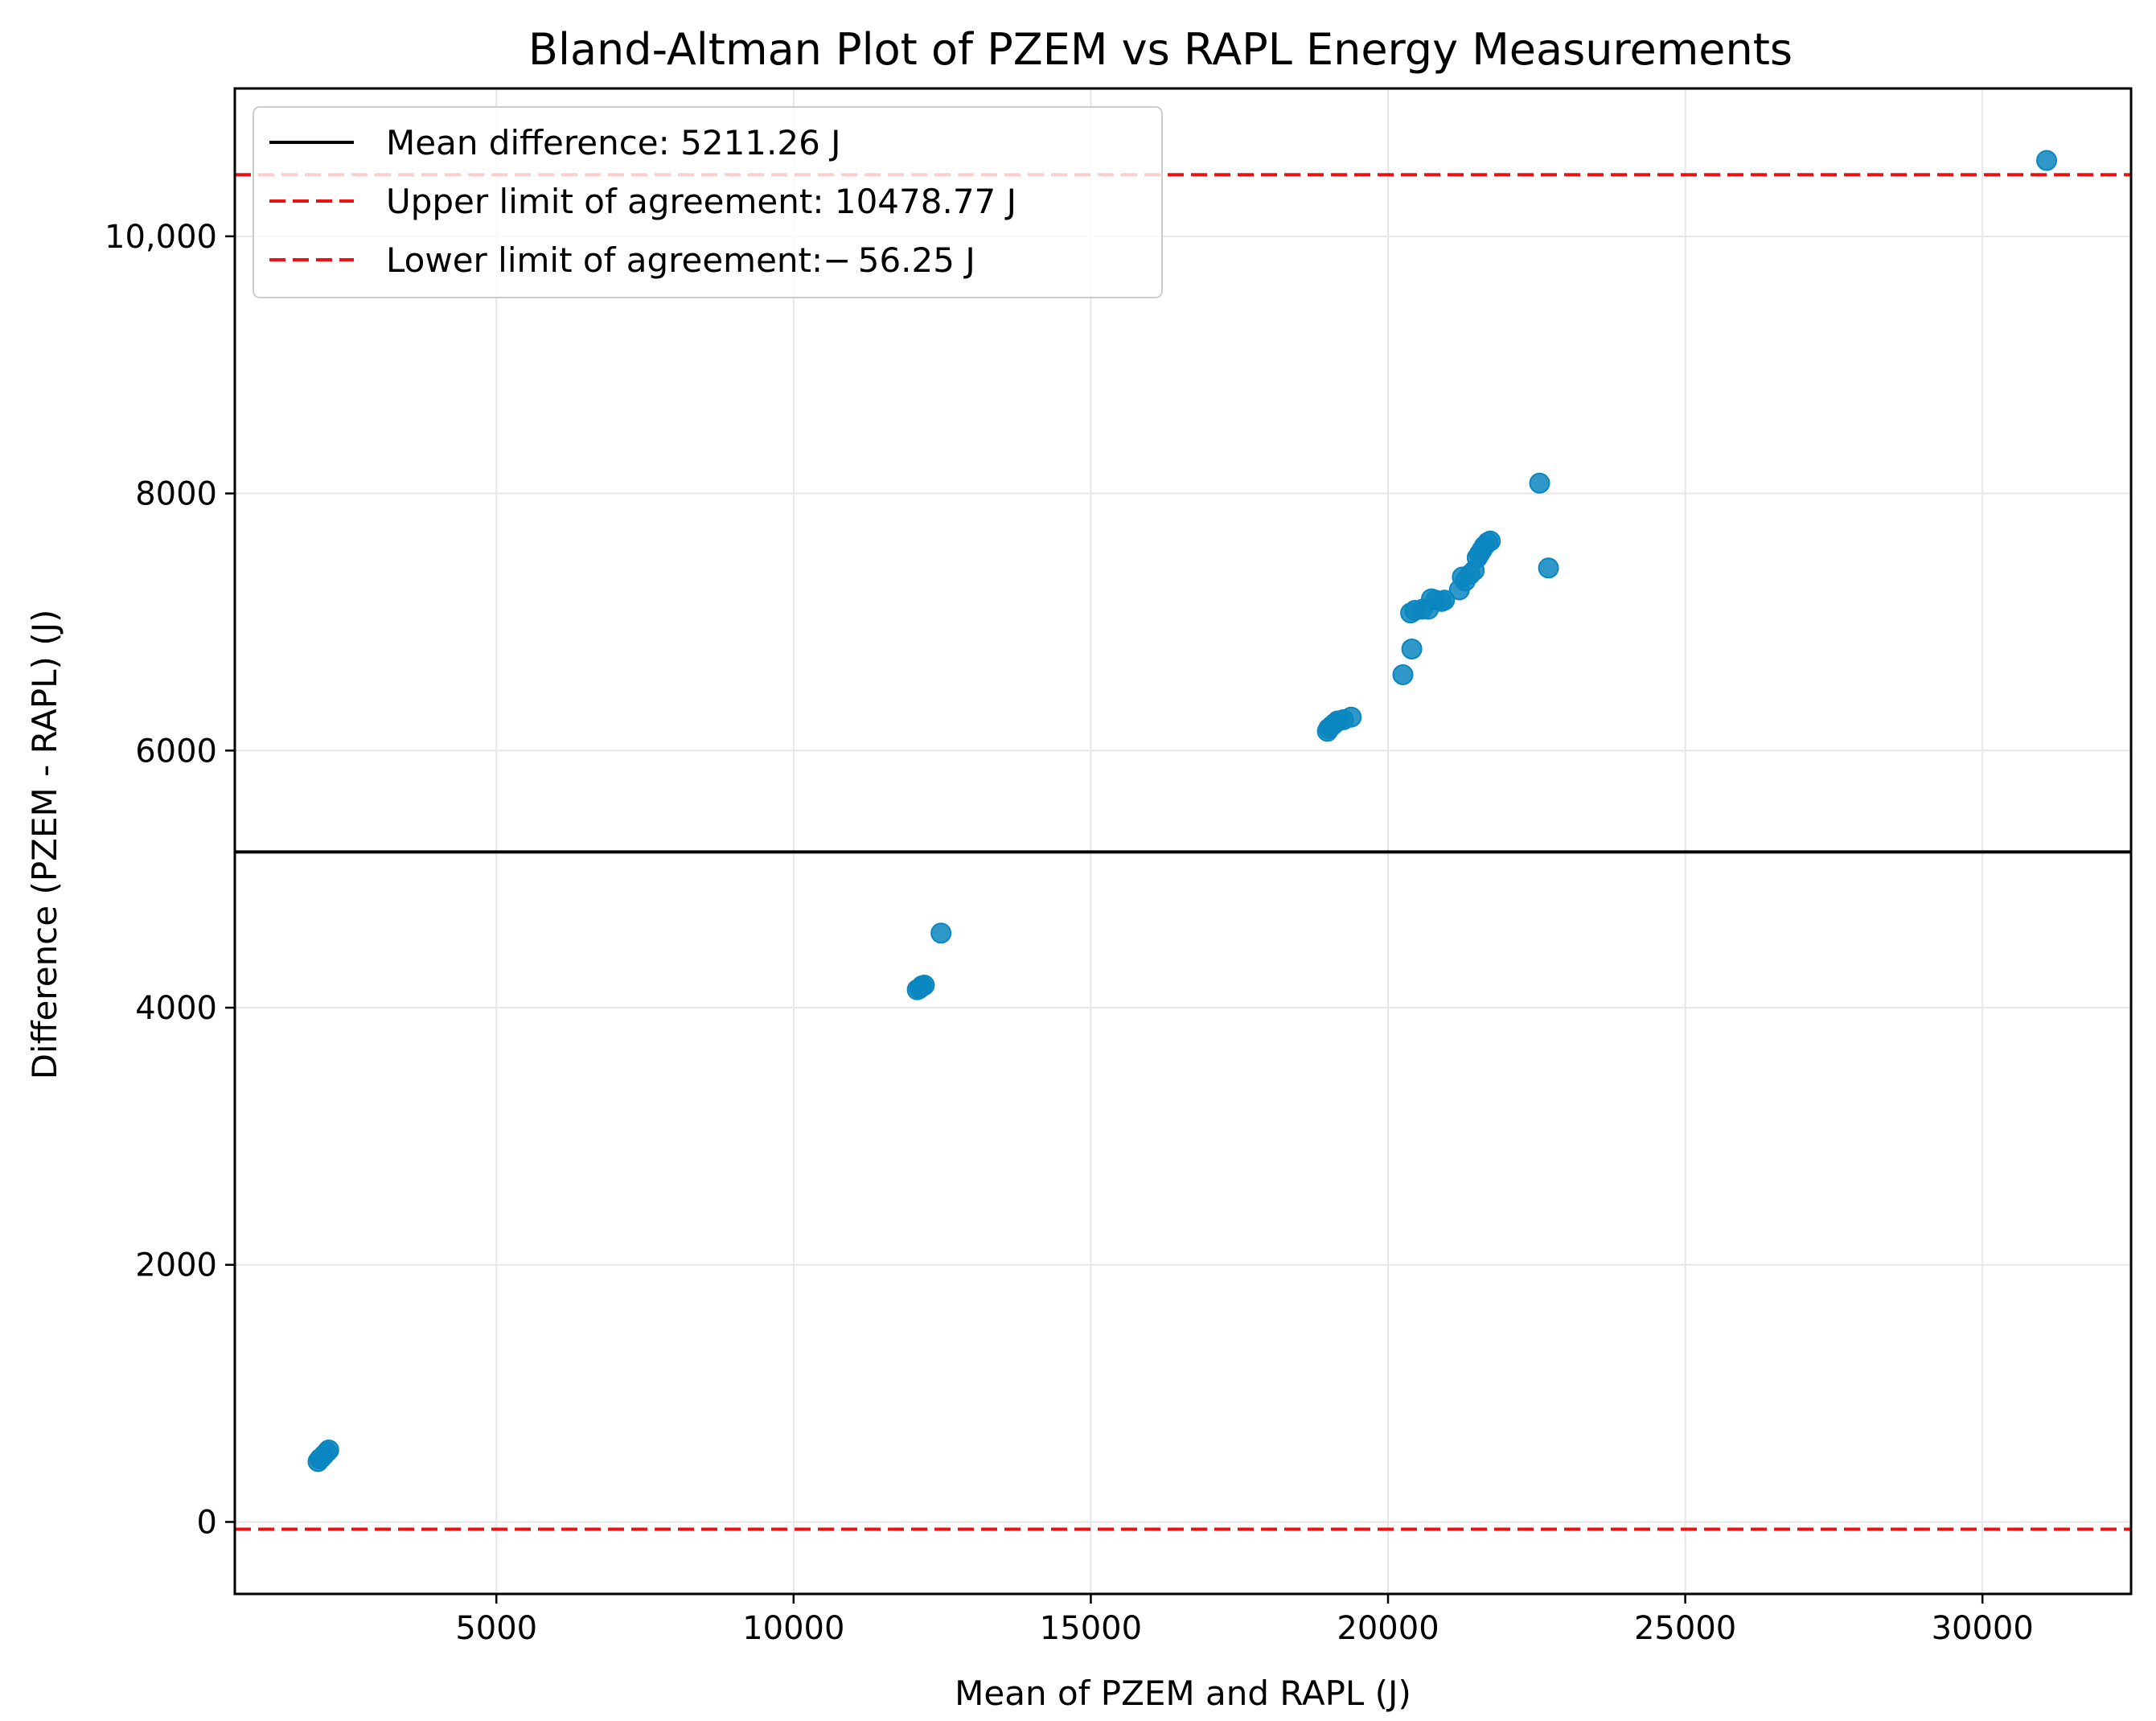  Describe the element at coordinates (496, 1628) in the screenshot. I see `x-tick-label: 5000` at that location.